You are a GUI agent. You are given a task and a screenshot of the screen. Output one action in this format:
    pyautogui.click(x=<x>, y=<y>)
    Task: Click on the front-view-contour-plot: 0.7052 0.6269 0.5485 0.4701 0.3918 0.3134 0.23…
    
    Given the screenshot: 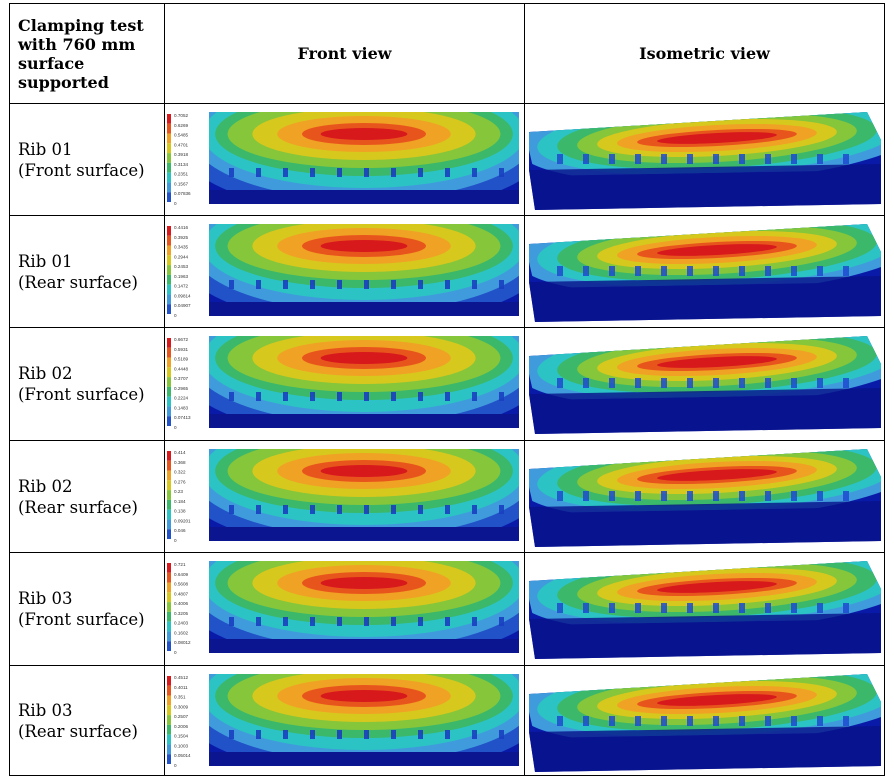 What is the action you would take?
    pyautogui.click(x=343, y=159)
    